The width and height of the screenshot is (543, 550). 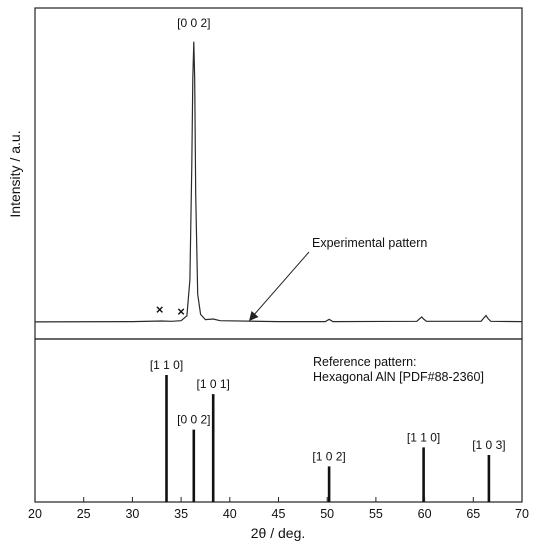 What do you see at coordinates (281, 284) in the screenshot?
I see `annotation-arrow-line` at bounding box center [281, 284].